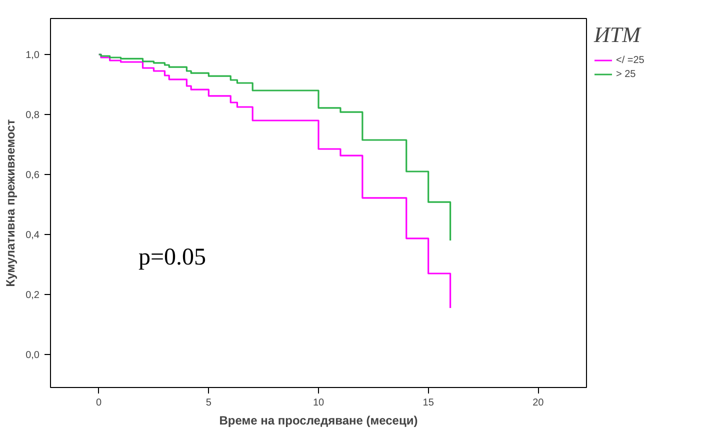 This screenshot has height=434, width=726. Describe the element at coordinates (630, 60) in the screenshot. I see `legend-label: </ =25` at that location.